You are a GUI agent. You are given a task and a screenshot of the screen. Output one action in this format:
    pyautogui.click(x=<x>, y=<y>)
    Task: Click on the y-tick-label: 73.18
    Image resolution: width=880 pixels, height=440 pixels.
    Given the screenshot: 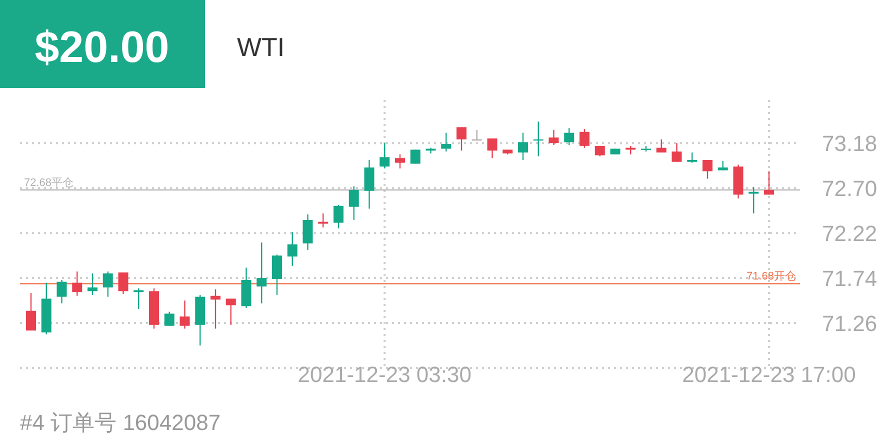 What is the action you would take?
    pyautogui.click(x=850, y=143)
    